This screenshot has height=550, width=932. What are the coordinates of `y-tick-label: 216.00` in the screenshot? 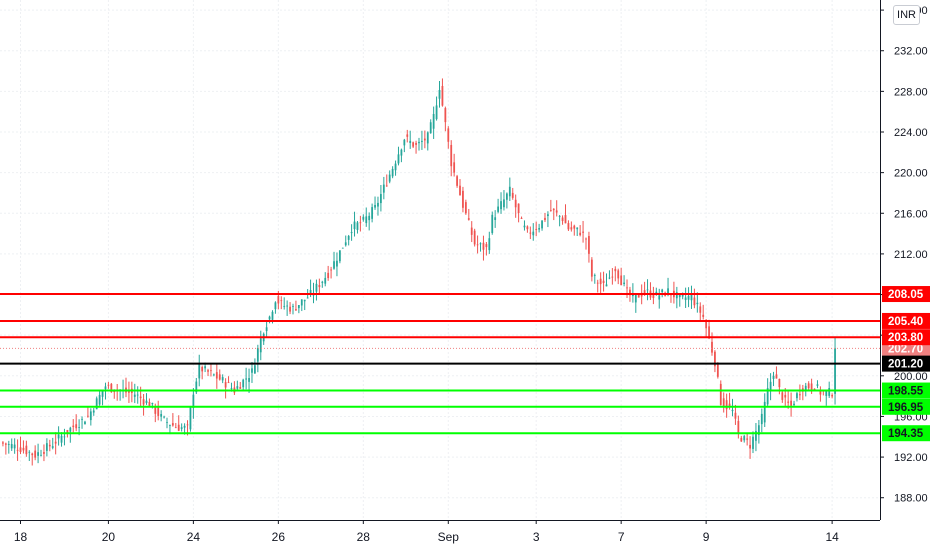 It's located at (911, 214).